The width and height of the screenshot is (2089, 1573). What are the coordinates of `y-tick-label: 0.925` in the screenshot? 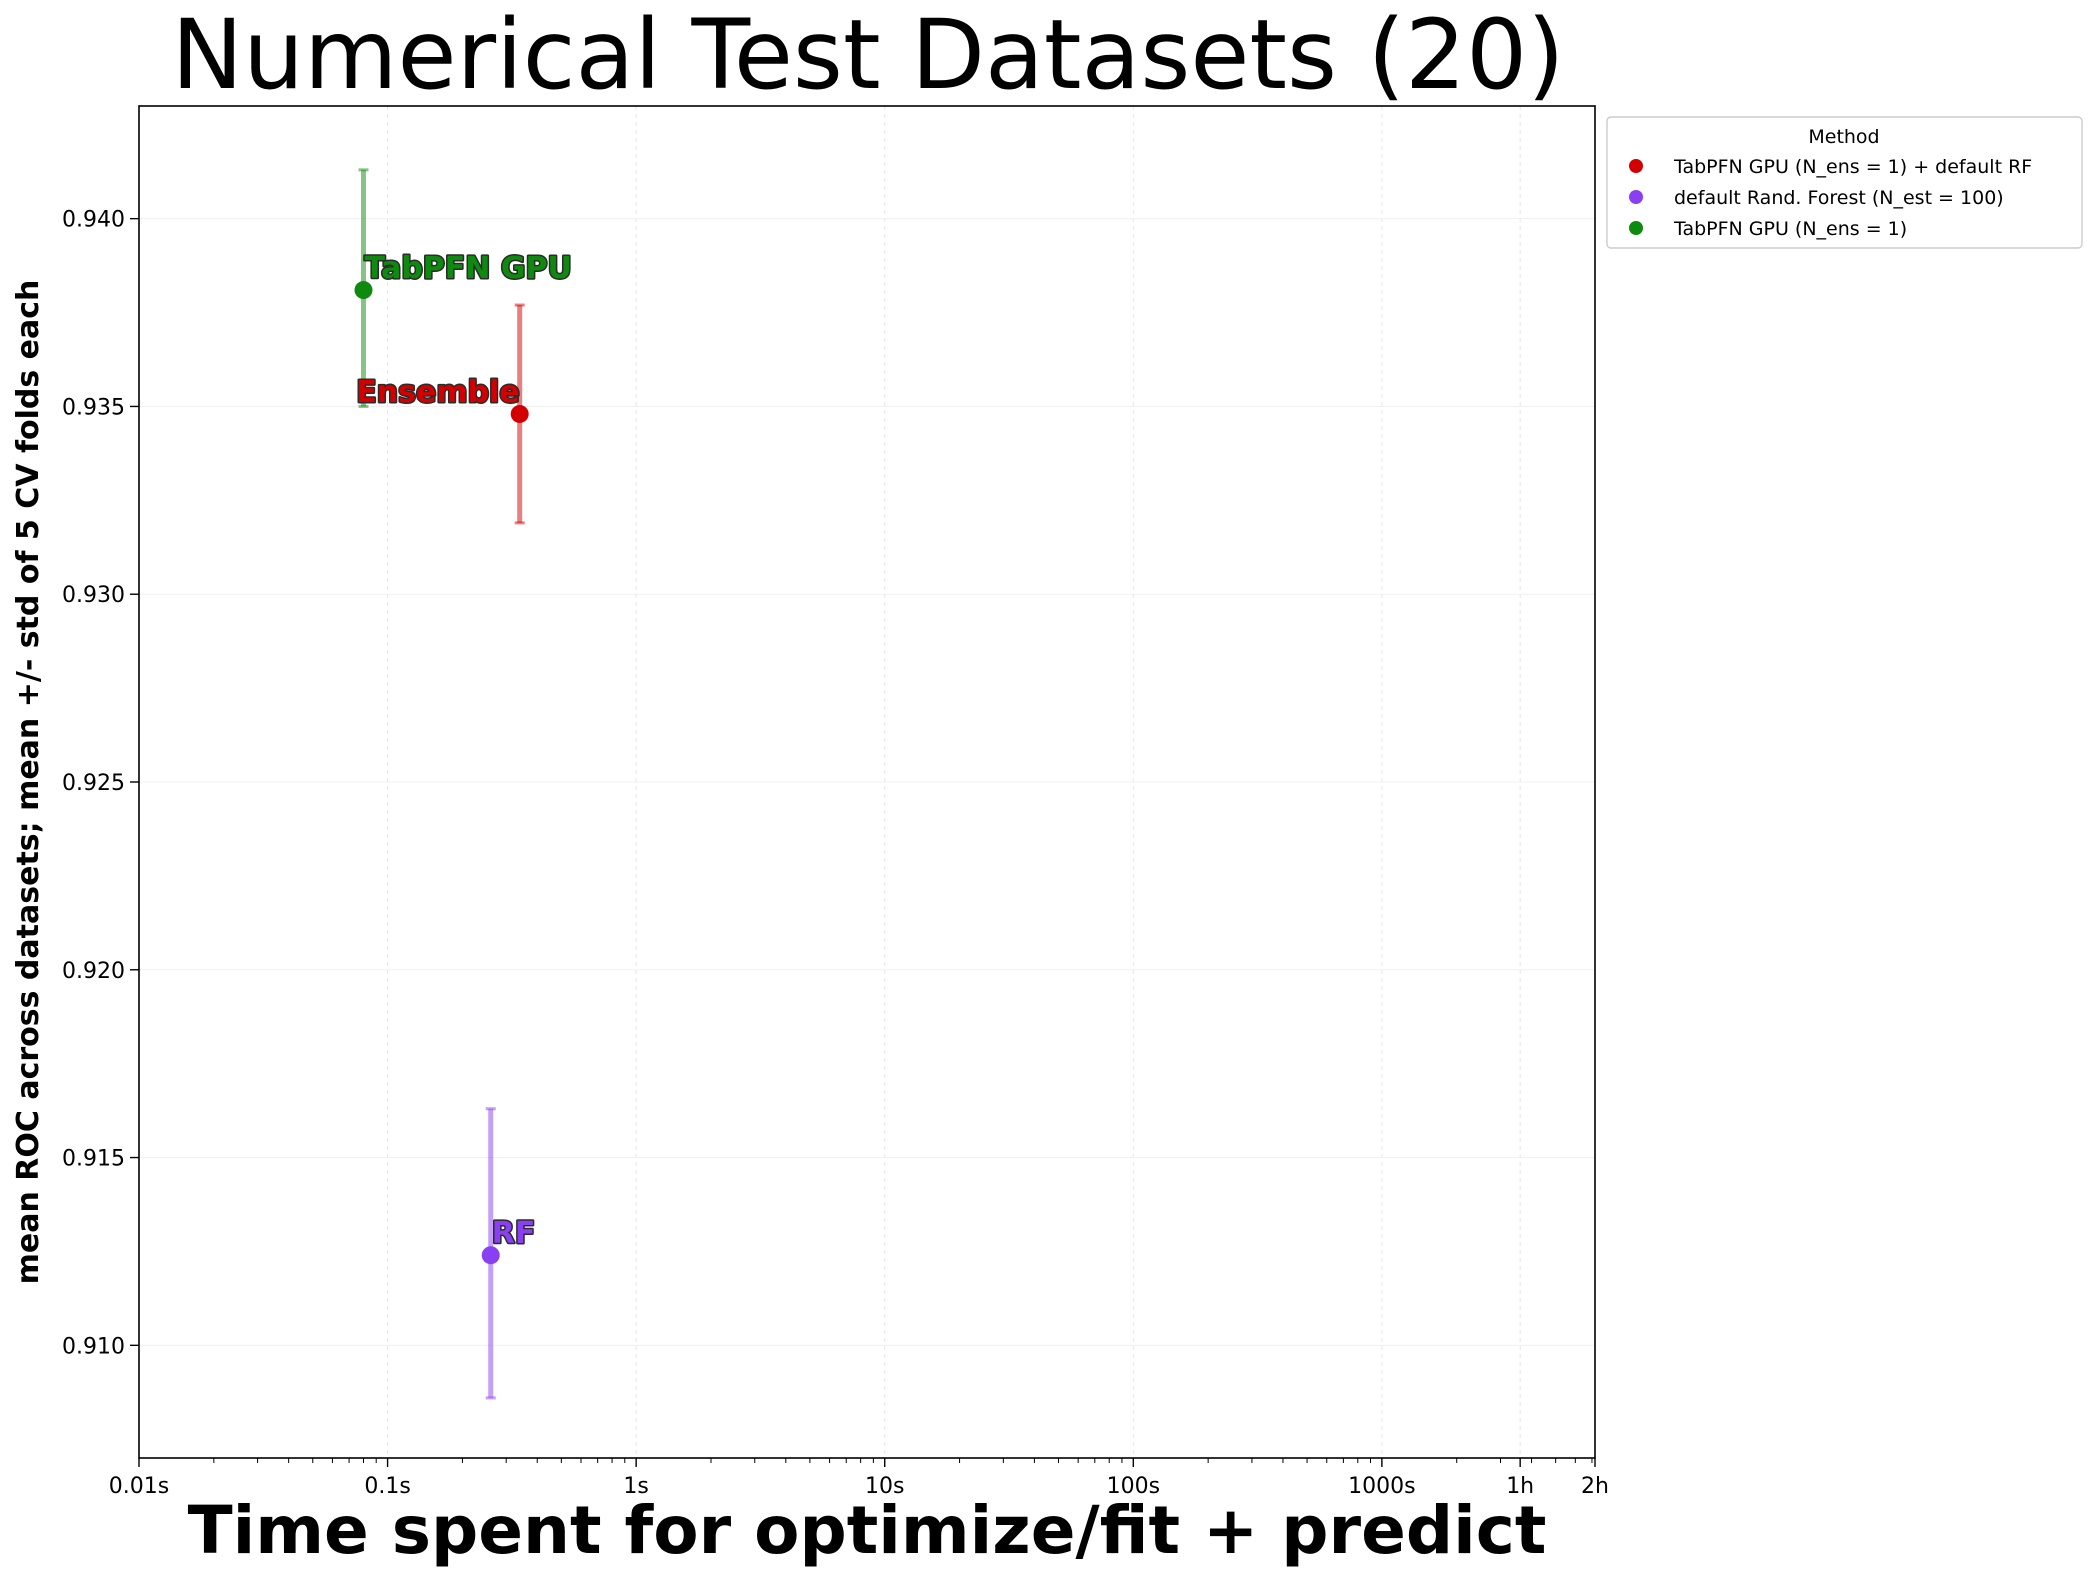 It's located at (93, 783).